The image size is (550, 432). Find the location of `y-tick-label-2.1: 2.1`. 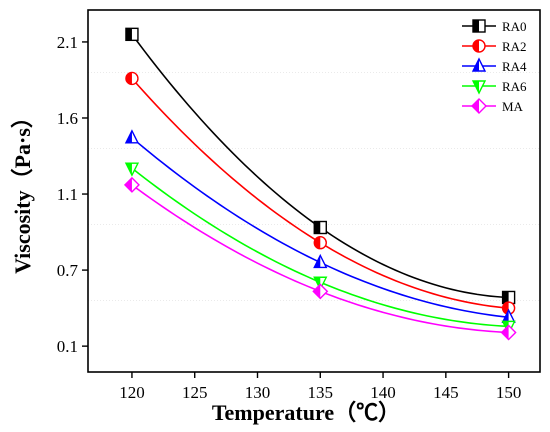

y-tick-label-2.1: 2.1 is located at coordinates (67, 42).